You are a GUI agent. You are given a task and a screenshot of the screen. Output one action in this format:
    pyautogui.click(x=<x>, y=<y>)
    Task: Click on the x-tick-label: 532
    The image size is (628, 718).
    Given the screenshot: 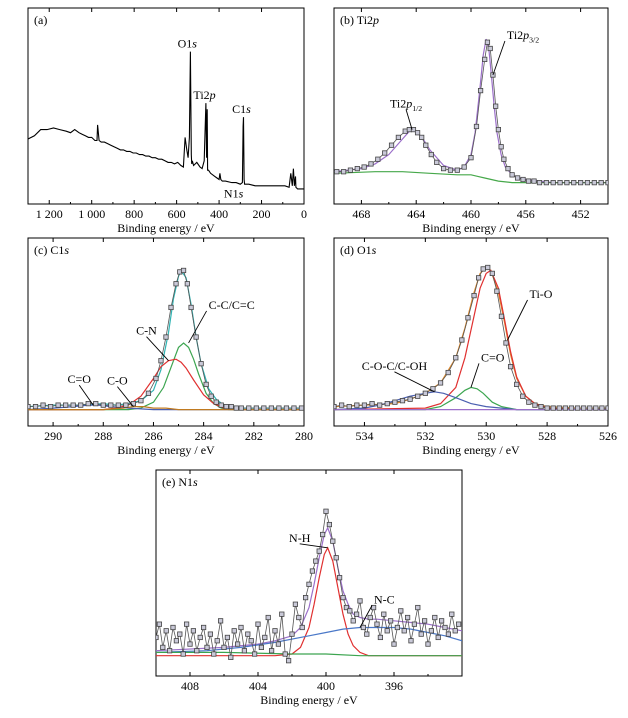 What is the action you would take?
    pyautogui.click(x=425, y=436)
    